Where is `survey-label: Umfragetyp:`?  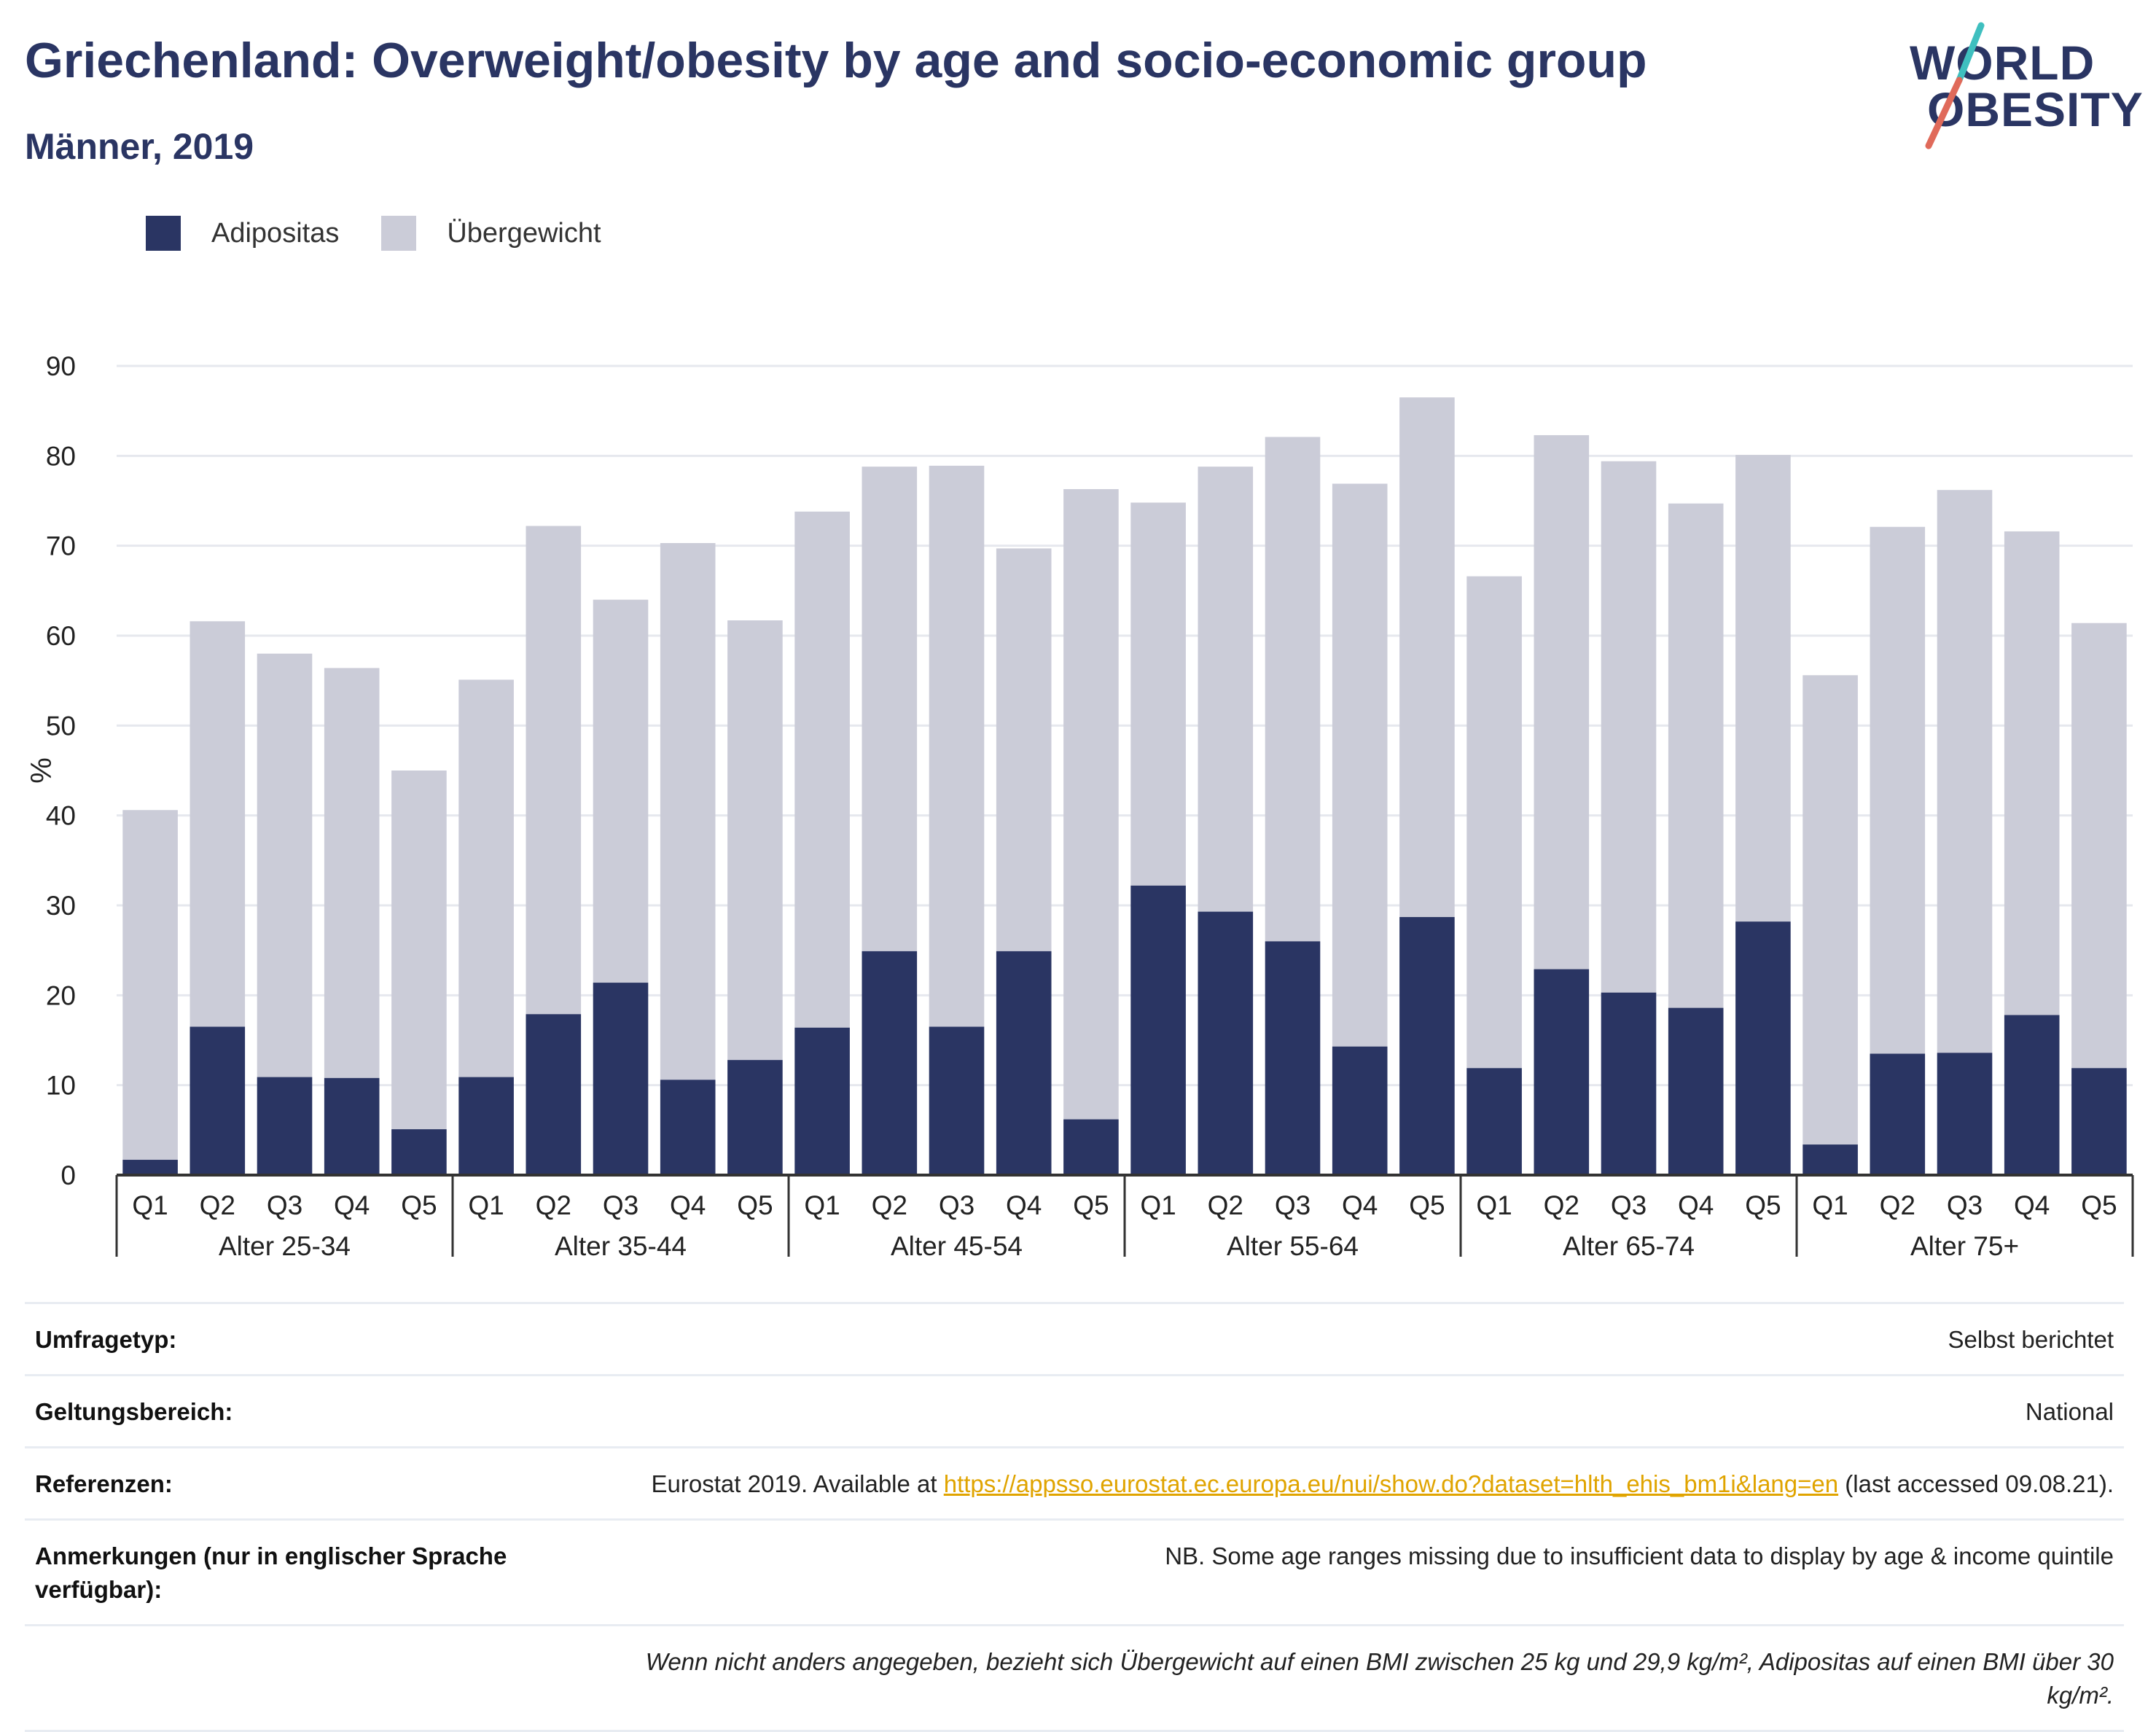
survey-label: Umfragetyp: is located at coordinates (106, 1339).